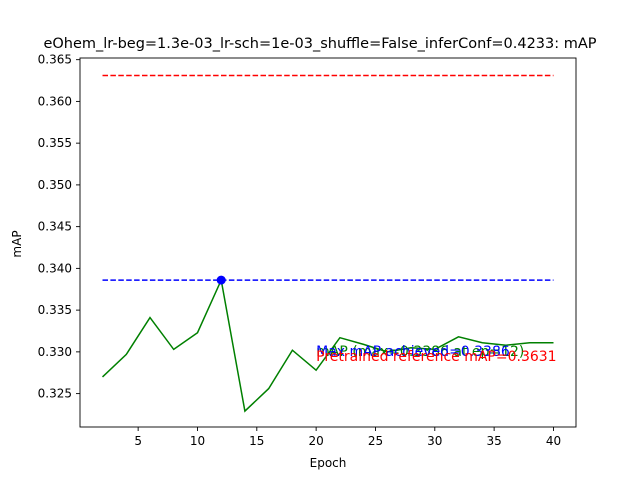 The height and width of the screenshot is (480, 640). What do you see at coordinates (55, 60) in the screenshot?
I see `y-tick-label: 0.365` at bounding box center [55, 60].